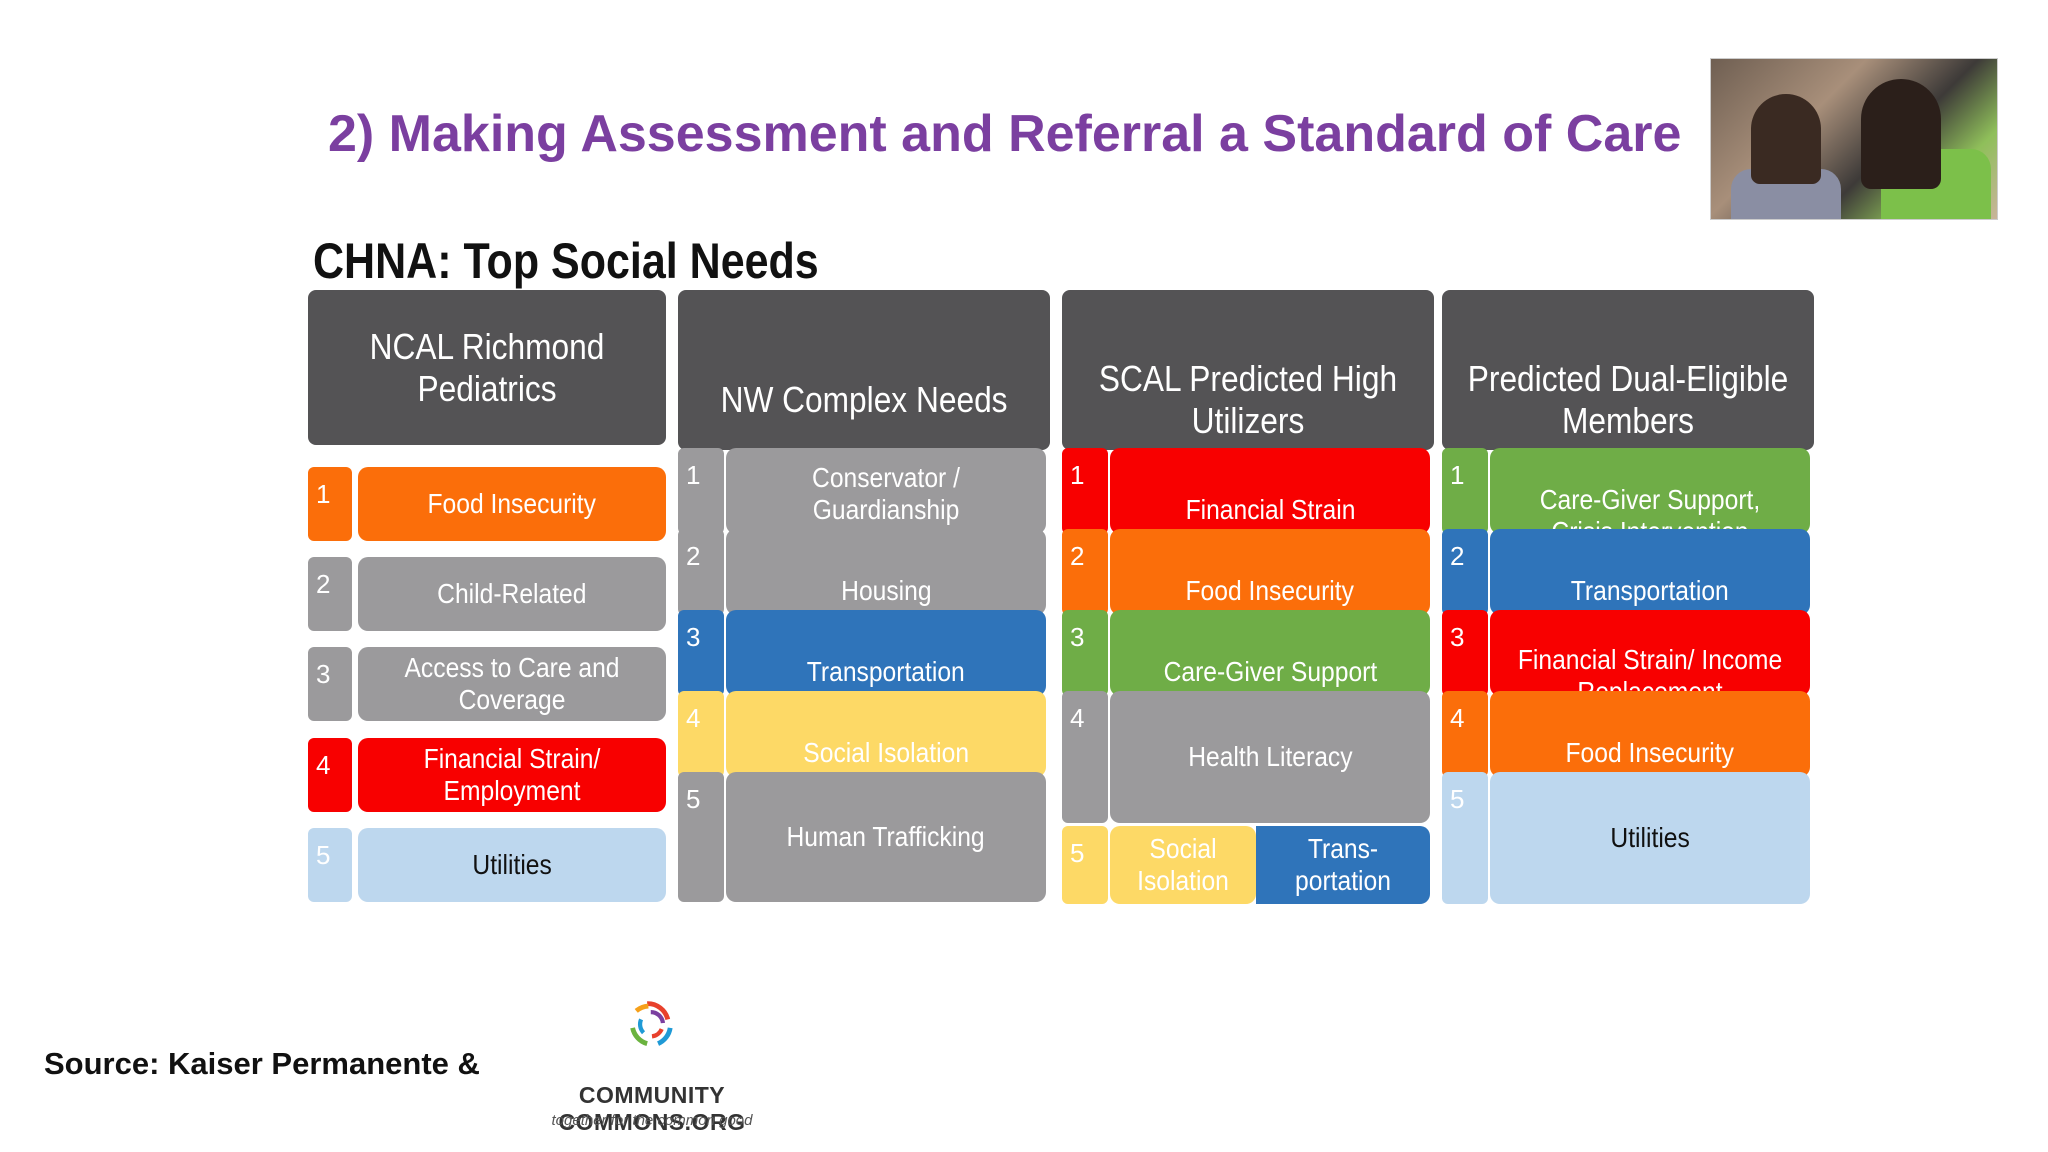  What do you see at coordinates (864, 370) in the screenshot?
I see `column-header: NW Complex Needs` at bounding box center [864, 370].